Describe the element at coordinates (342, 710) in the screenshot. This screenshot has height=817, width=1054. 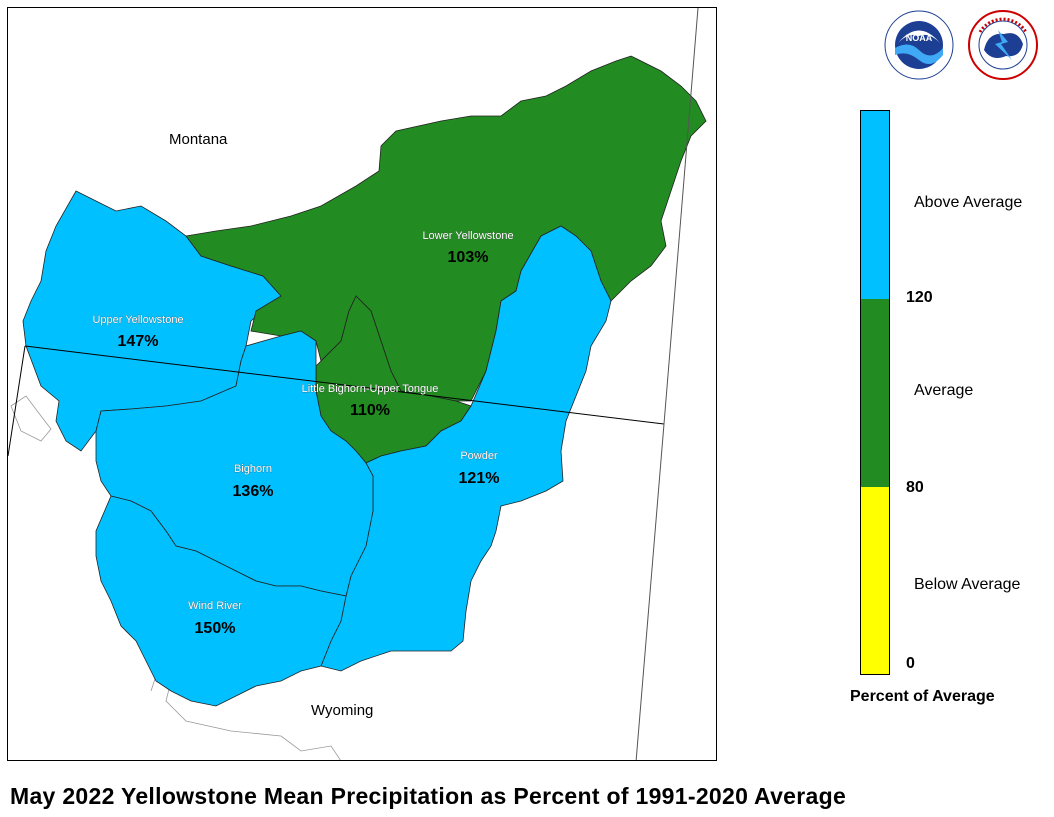
I see `state-label-wyoming: Wyoming` at that location.